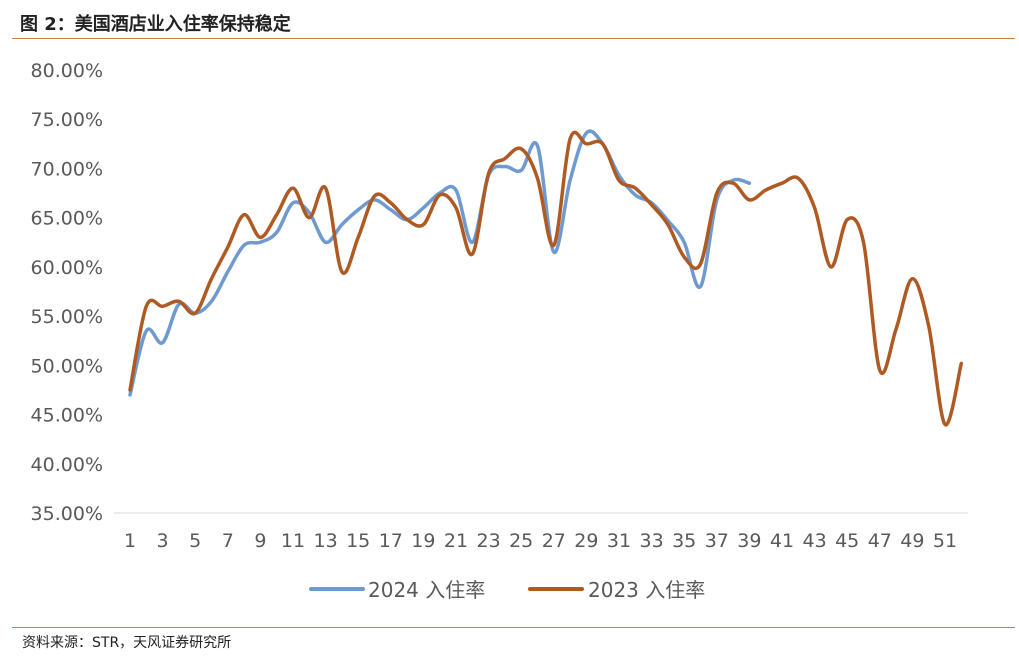 The image size is (1019, 661). What do you see at coordinates (815, 541) in the screenshot?
I see `x-tick-label: 43` at bounding box center [815, 541].